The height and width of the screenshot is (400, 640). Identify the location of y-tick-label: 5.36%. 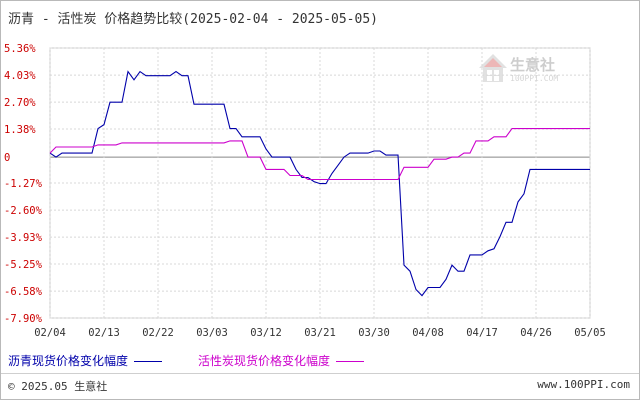
(20, 49).